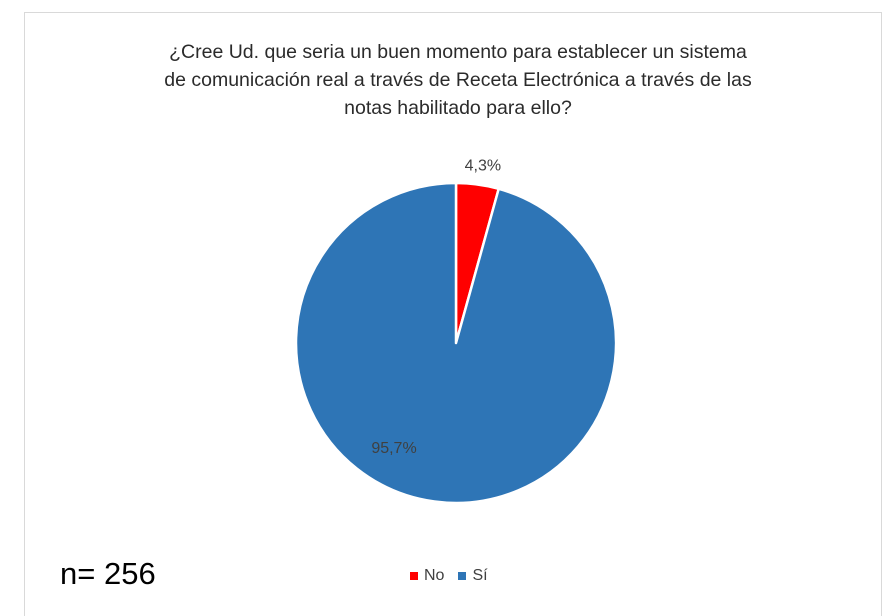 This screenshot has width=886, height=616. What do you see at coordinates (483, 166) in the screenshot?
I see `data-label-no: 4,3%` at bounding box center [483, 166].